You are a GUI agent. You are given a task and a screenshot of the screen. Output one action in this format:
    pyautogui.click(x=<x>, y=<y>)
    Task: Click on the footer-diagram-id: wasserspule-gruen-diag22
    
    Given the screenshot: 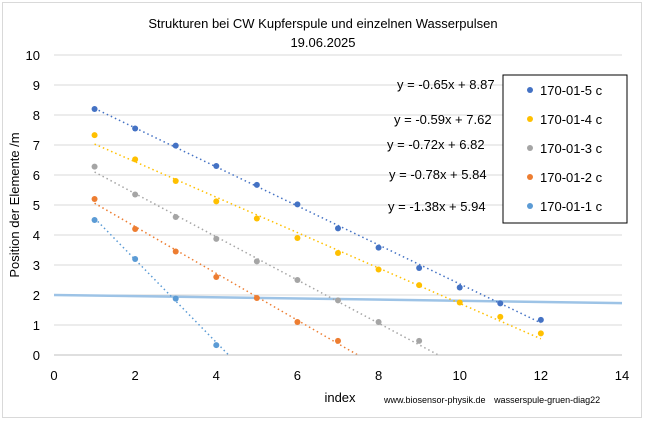 What is the action you would take?
    pyautogui.click(x=547, y=400)
    